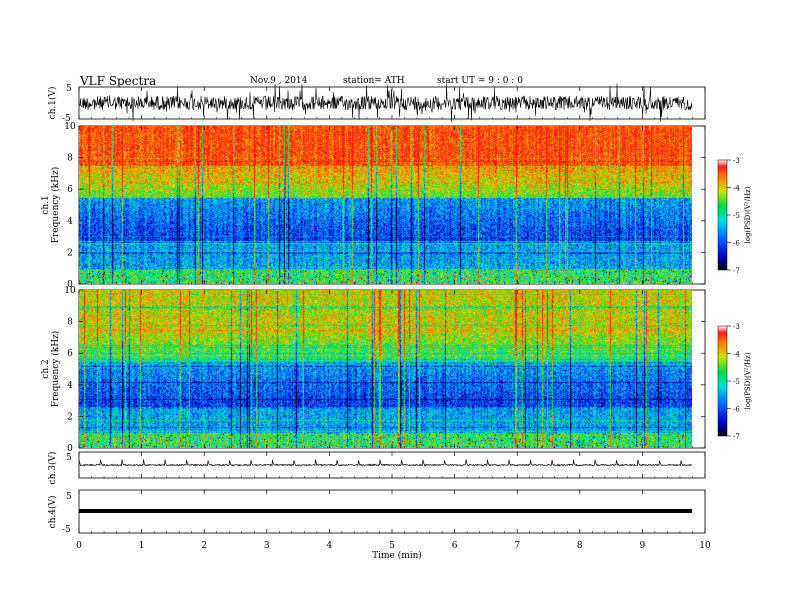 The width and height of the screenshot is (792, 612). Describe the element at coordinates (66, 530) in the screenshot. I see `ch4-ytick-bottom: -5` at that location.